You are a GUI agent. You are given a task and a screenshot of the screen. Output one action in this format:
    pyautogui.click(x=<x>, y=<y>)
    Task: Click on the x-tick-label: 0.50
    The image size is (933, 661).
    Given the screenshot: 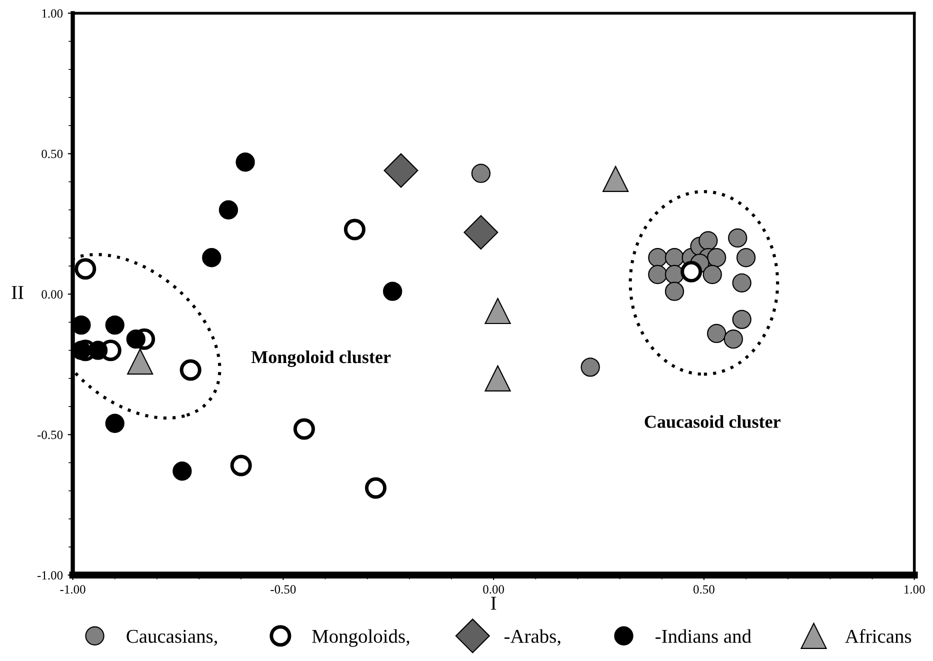 What is the action you would take?
    pyautogui.click(x=703, y=589)
    